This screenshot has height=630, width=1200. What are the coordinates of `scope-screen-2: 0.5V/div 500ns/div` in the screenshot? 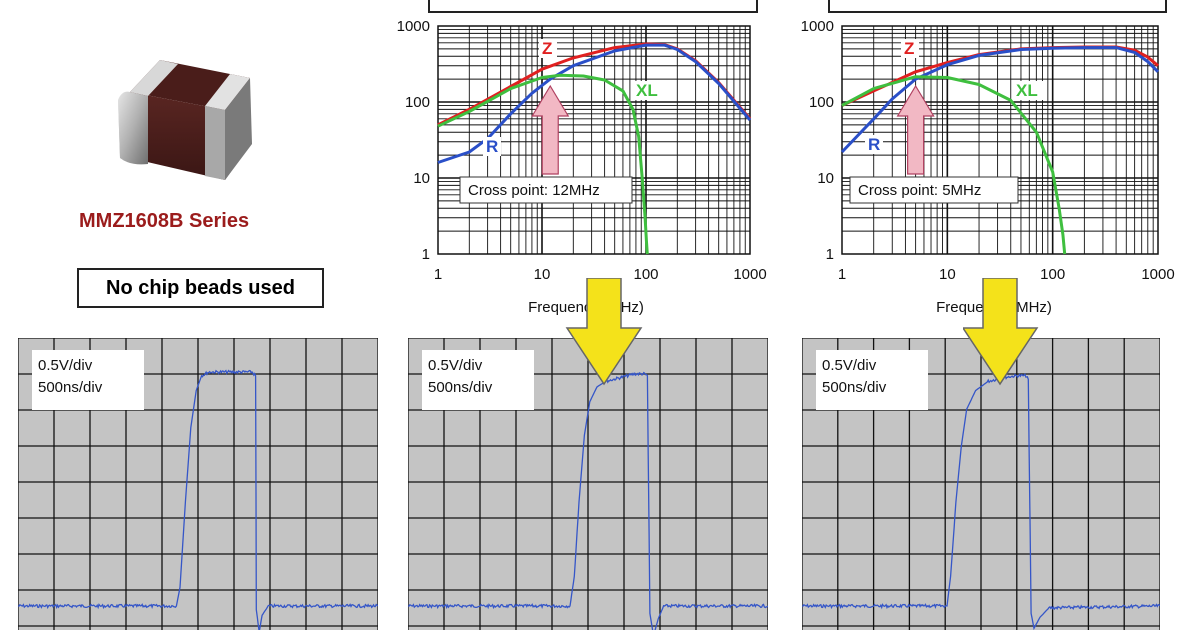 It's located at (588, 484).